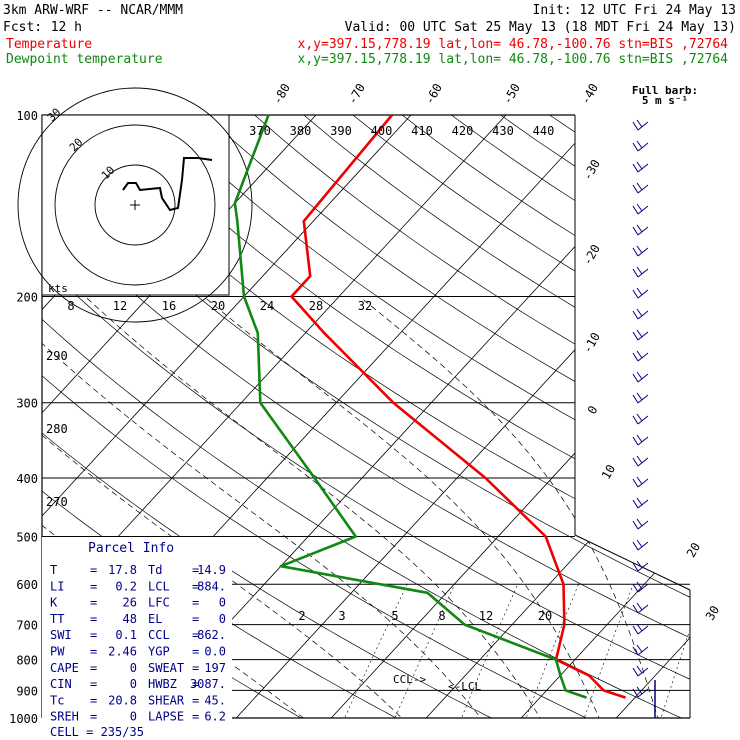 The image size is (740, 740). What do you see at coordinates (356, 94) in the screenshot?
I see `isotherm-label: -70` at bounding box center [356, 94].